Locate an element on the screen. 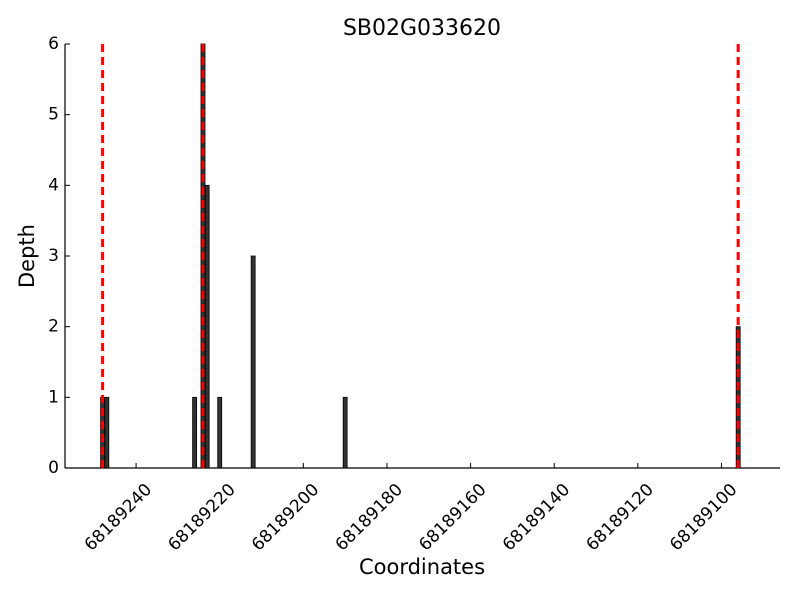 Image resolution: width=800 pixels, height=600 pixels. y-tick-label: 2 is located at coordinates (53, 327).